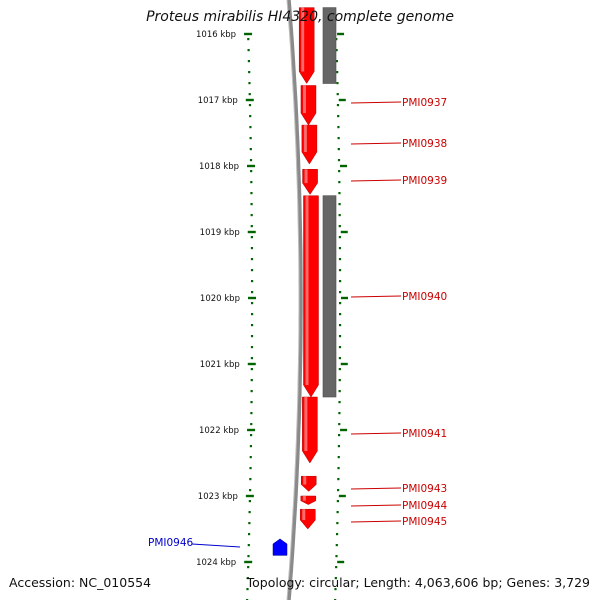  Describe the element at coordinates (424, 181) in the screenshot. I see `gene-label-PMI0939: PMI0939` at that location.